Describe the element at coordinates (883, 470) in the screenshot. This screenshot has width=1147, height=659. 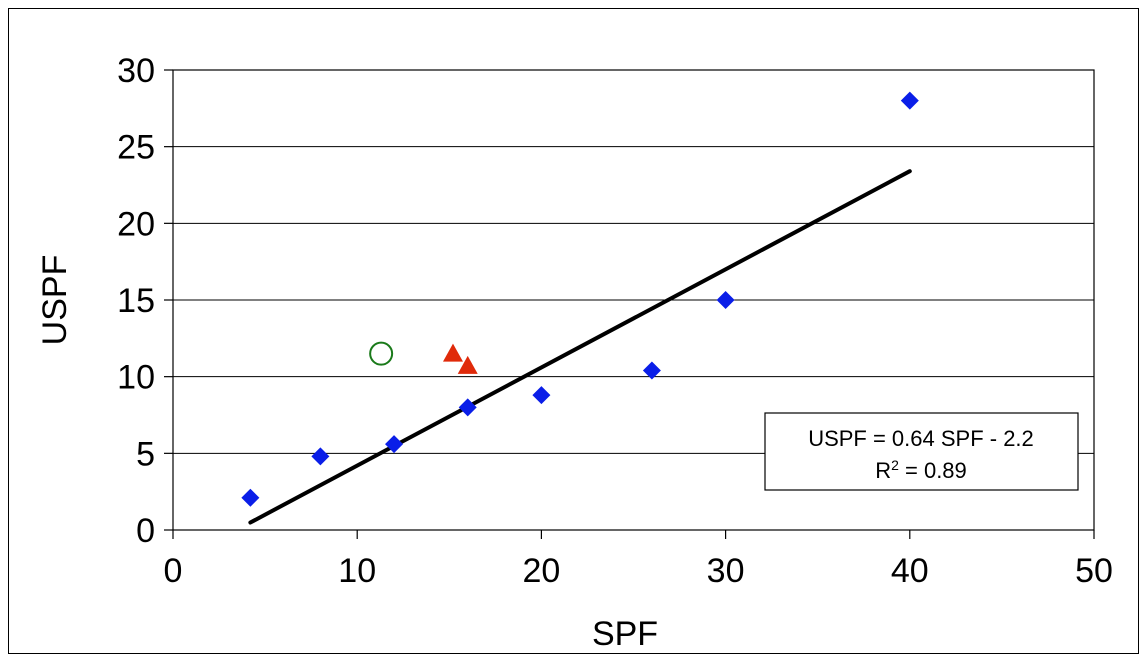
I see `r-squared-symbol: R` at that location.